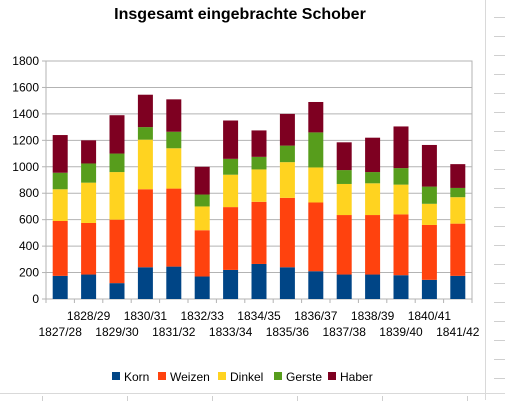 The height and width of the screenshot is (401, 505). Describe the element at coordinates (288, 332) in the screenshot. I see `x-tick-label: 1835/36` at that location.